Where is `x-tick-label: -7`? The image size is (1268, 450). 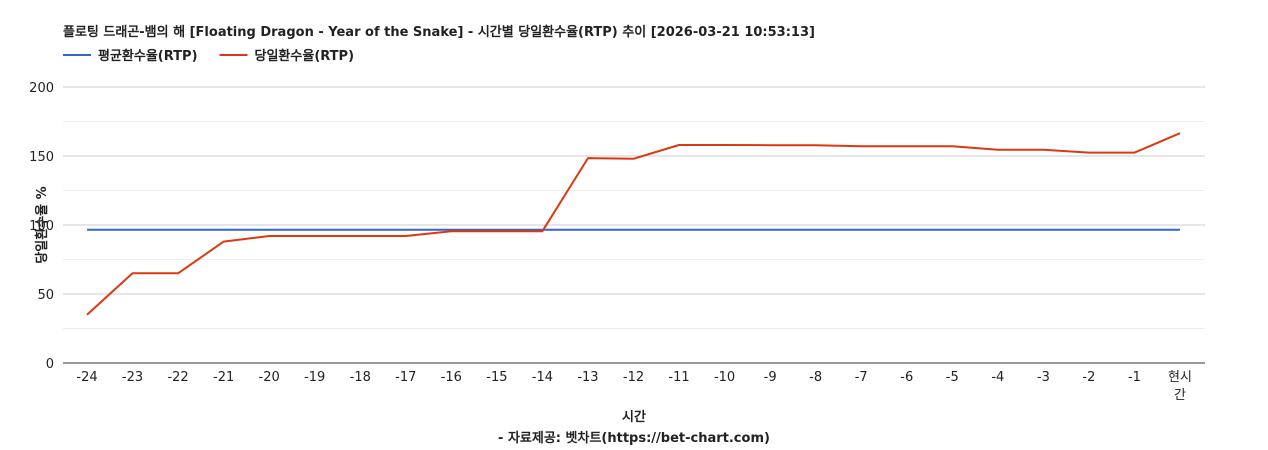 x-tick-label: -7 is located at coordinates (861, 377).